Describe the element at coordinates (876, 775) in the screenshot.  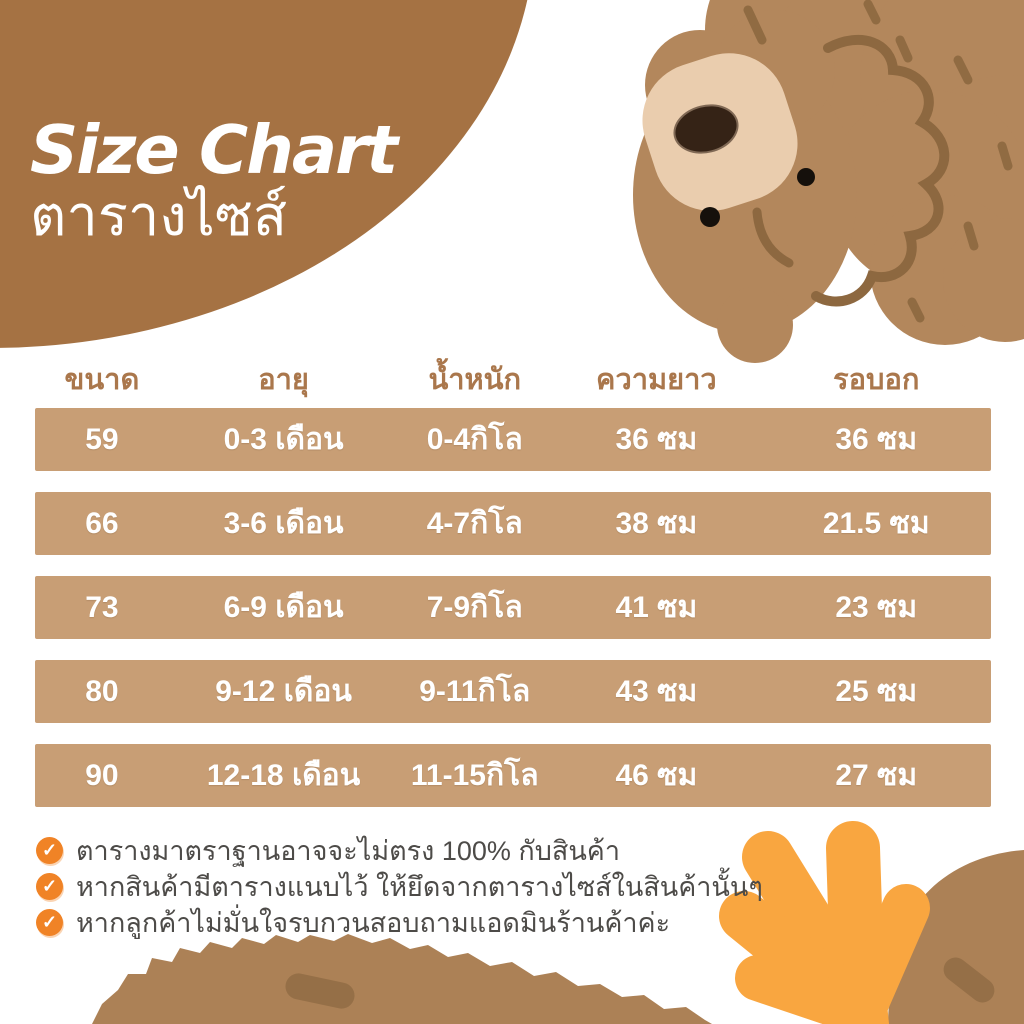
I see `cell-chest: 27 ซม` at that location.